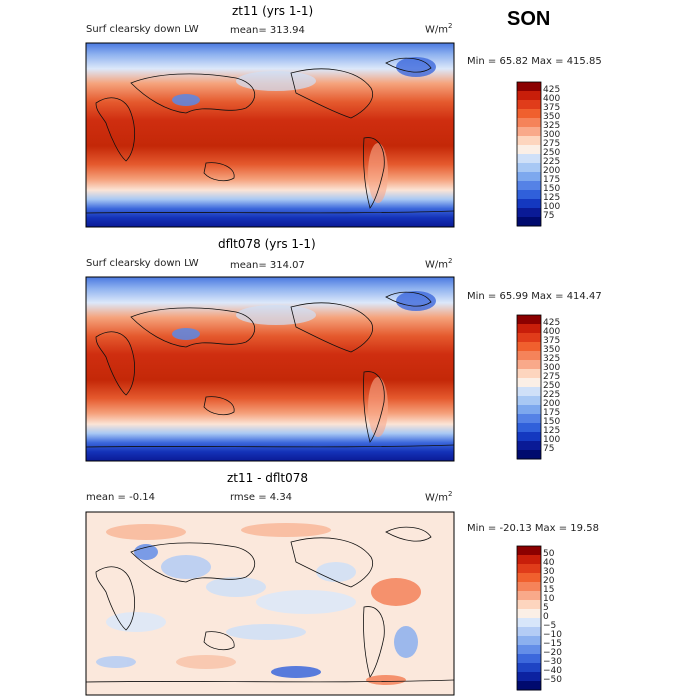 Image resolution: width=700 pixels, height=700 pixels. Describe the element at coordinates (546, 617) in the screenshot. I see `colorbar-tick-label: 0` at that location.